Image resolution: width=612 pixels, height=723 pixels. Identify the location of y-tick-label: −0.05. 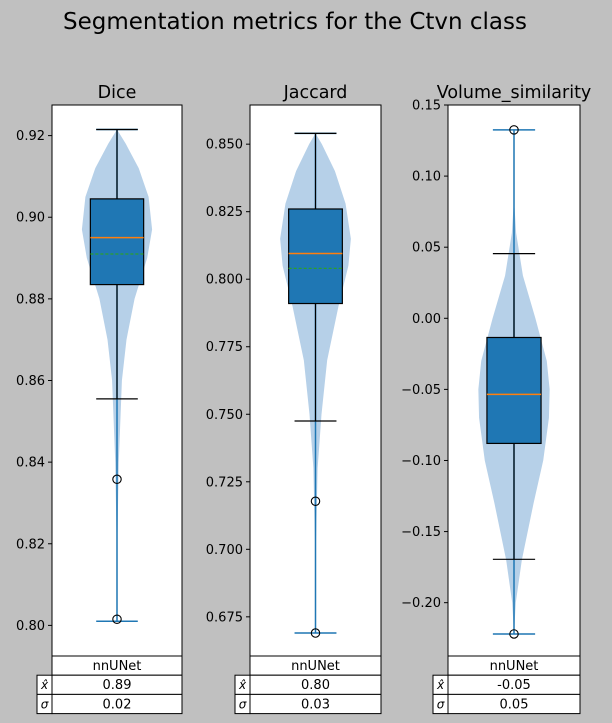
(421, 390).